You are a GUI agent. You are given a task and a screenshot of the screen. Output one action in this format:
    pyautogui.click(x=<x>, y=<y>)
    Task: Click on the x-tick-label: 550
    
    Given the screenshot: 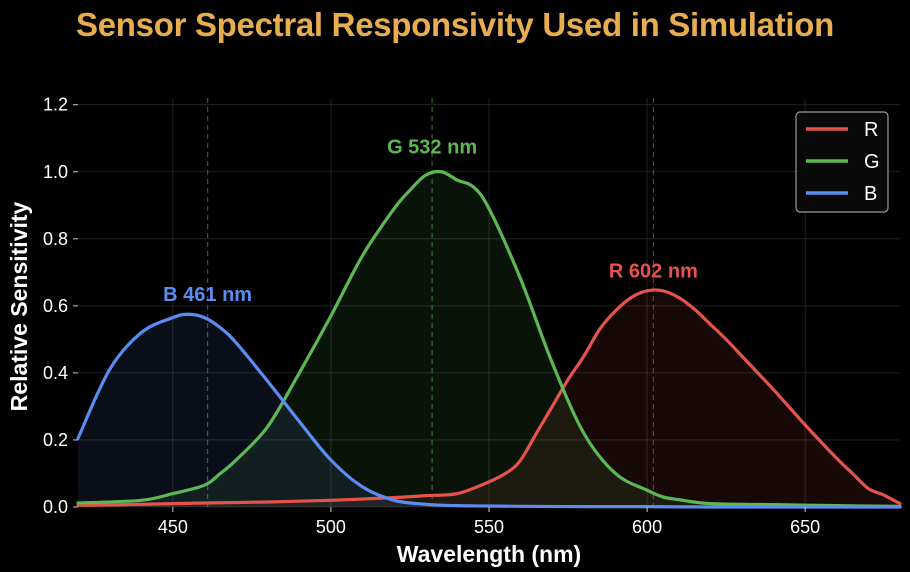 What is the action you would take?
    pyautogui.click(x=489, y=527)
    